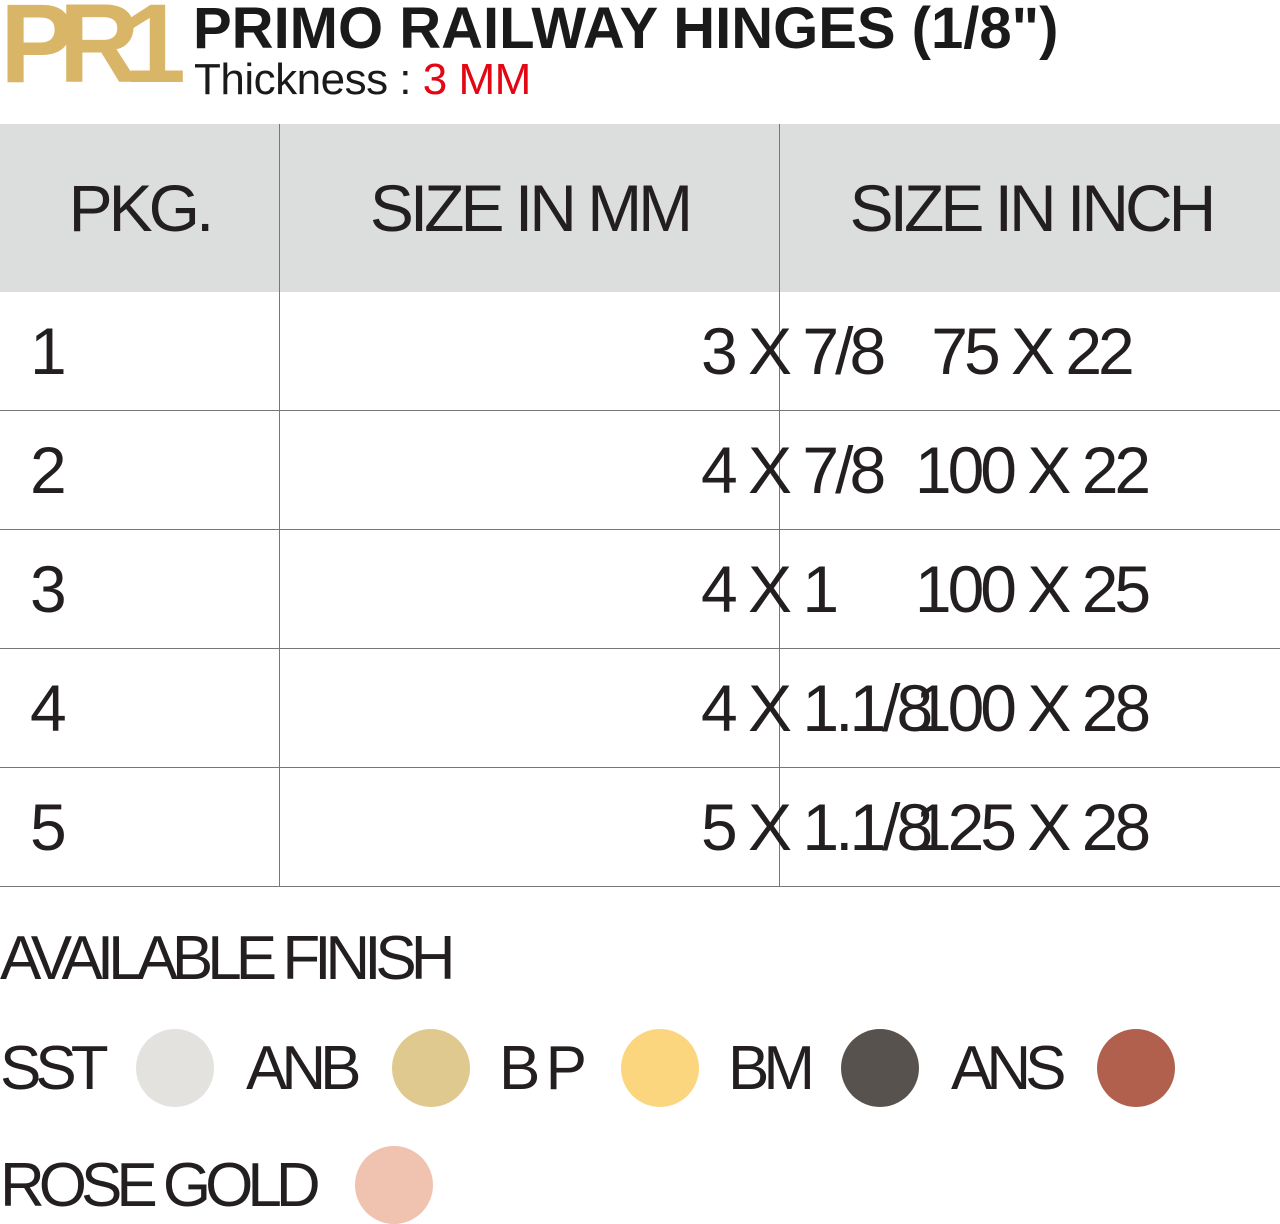 This screenshot has width=1280, height=1224. I want to click on finish-label: ANS, so click(1009, 1068).